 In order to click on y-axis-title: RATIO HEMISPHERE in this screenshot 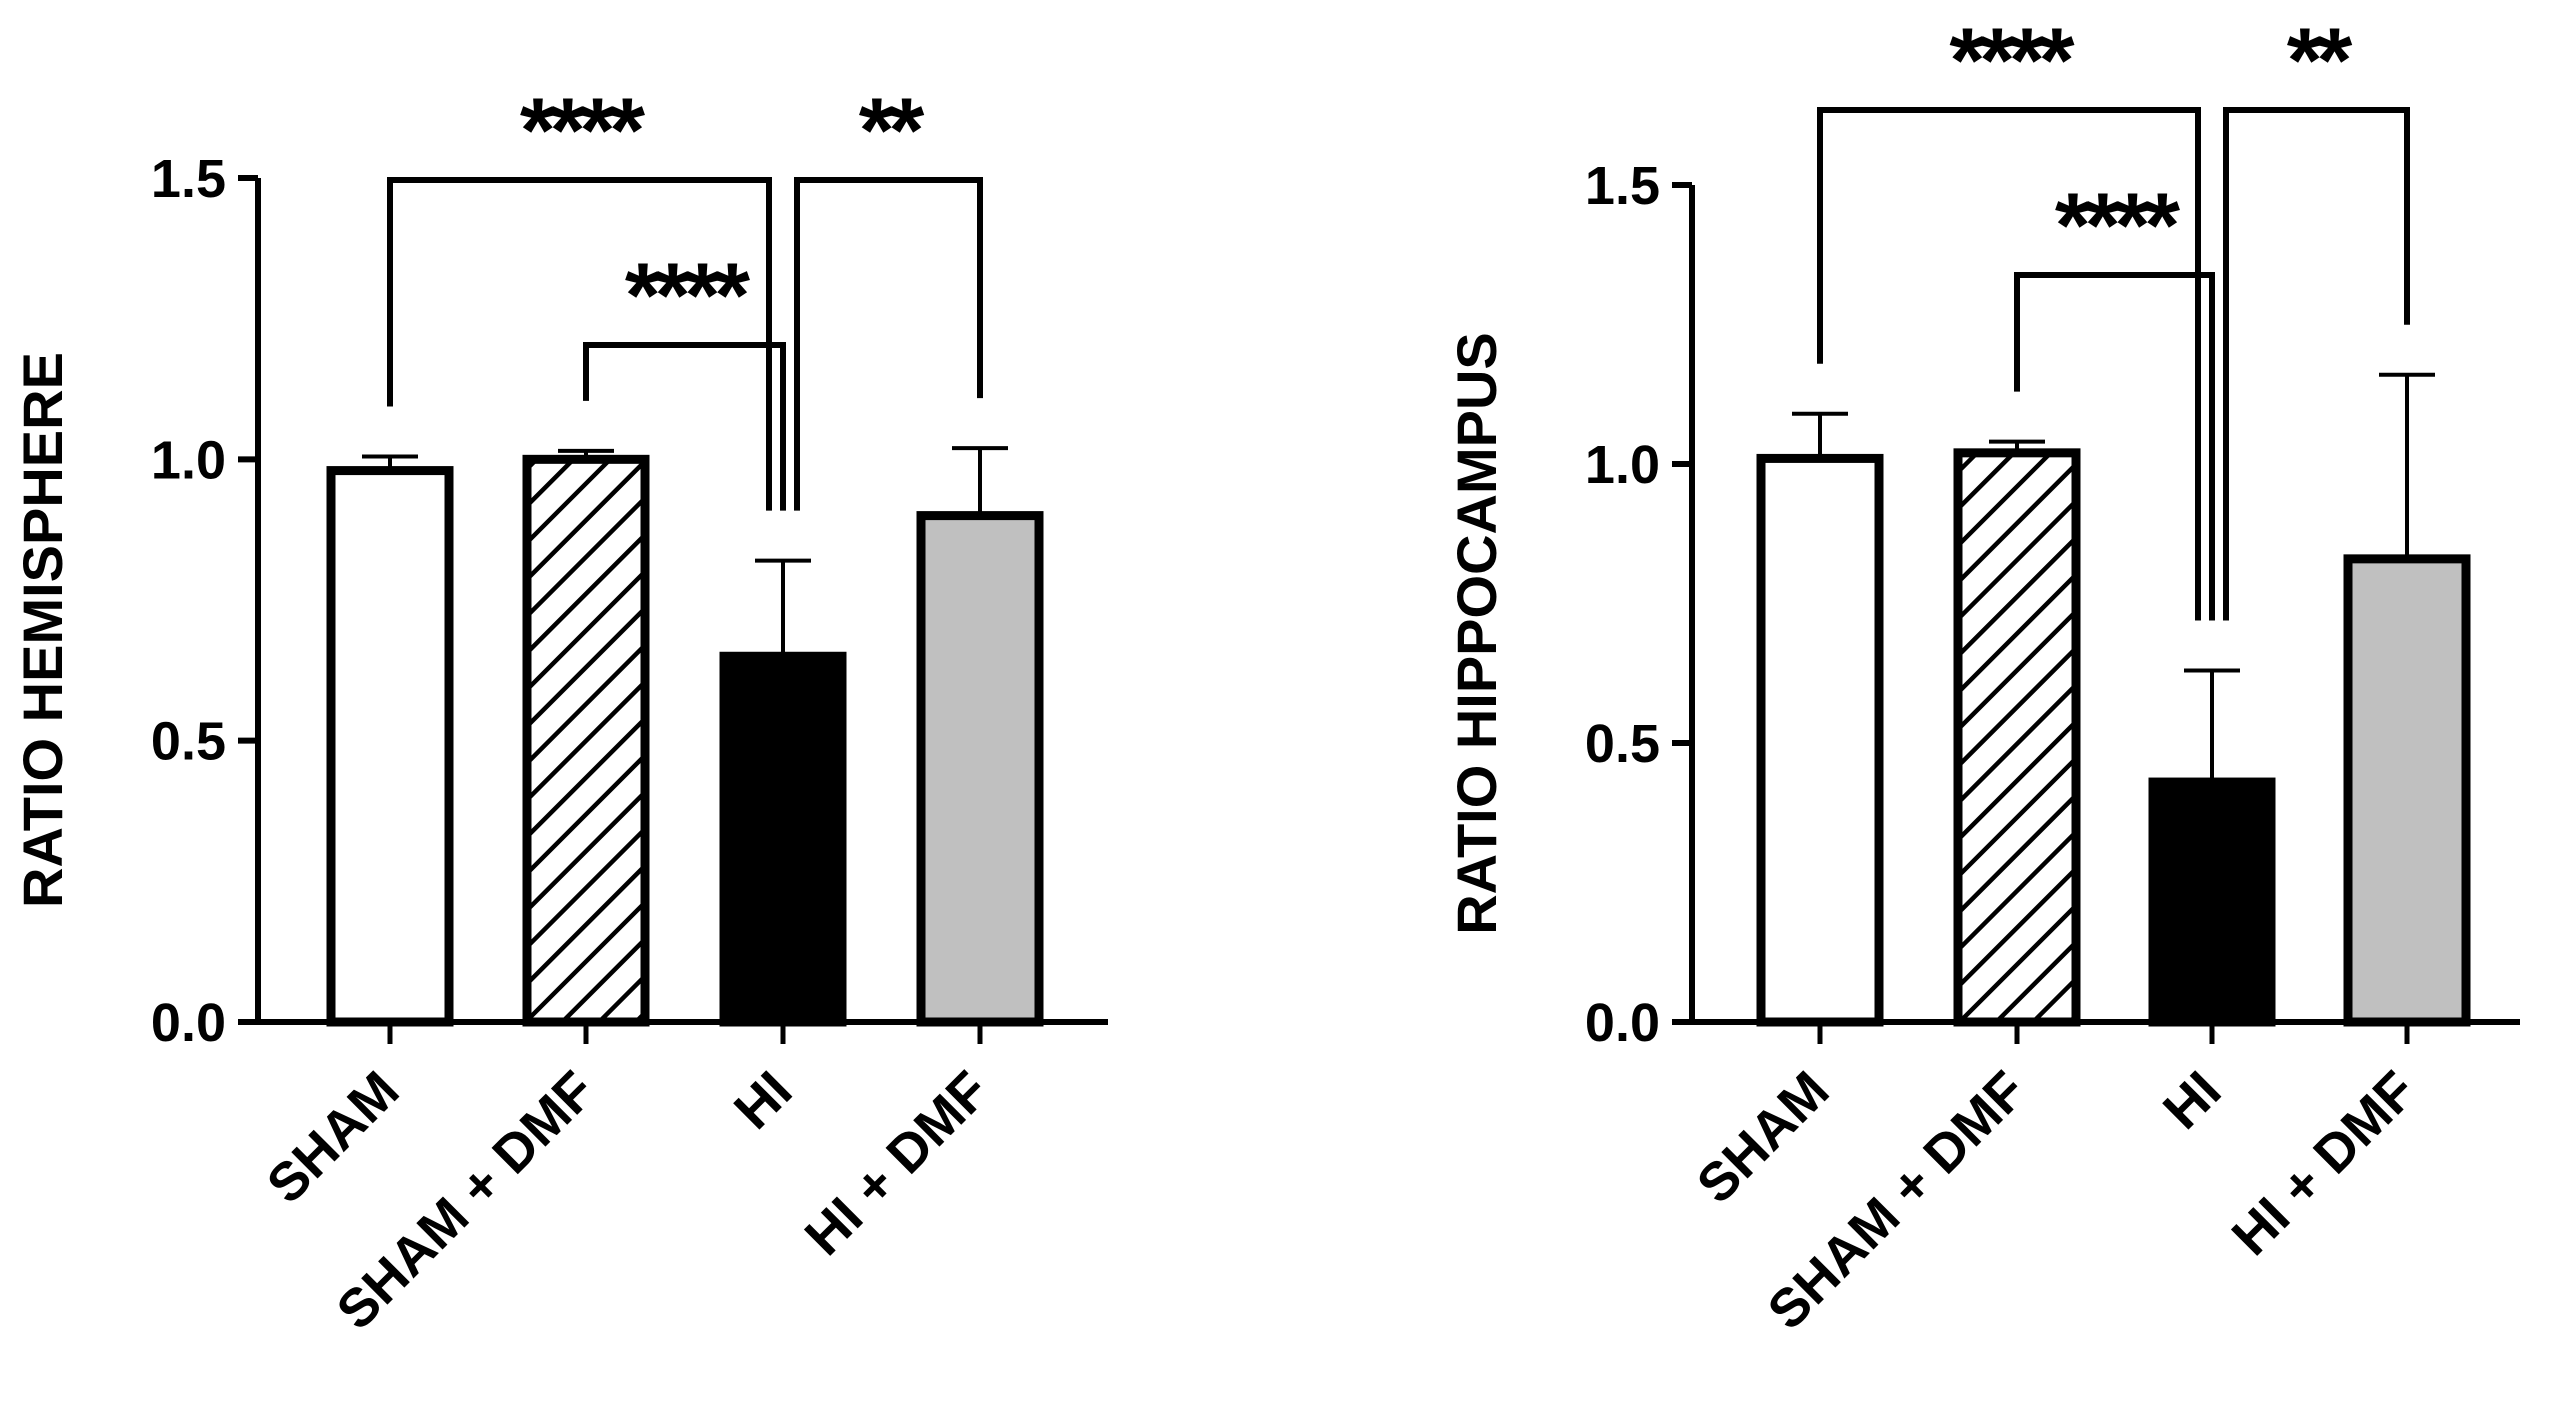, I will do `click(42, 630)`.